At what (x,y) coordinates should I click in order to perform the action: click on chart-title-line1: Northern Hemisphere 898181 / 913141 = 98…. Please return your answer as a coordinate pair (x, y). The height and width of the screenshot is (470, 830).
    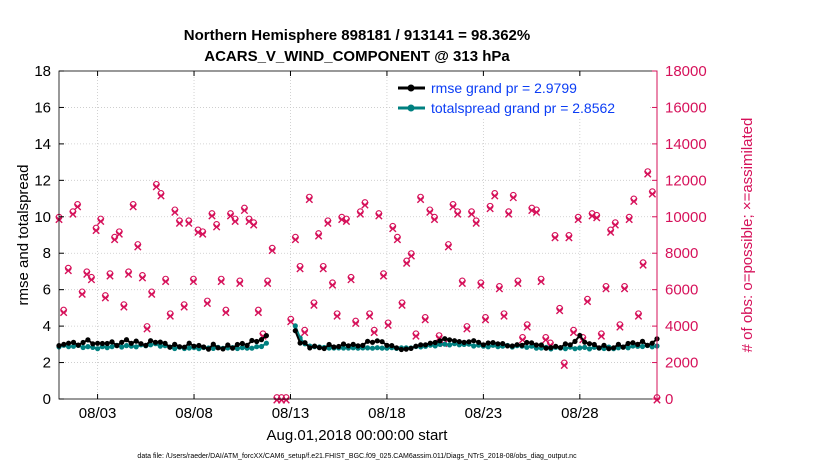
    Looking at the image, I should click on (357, 35).